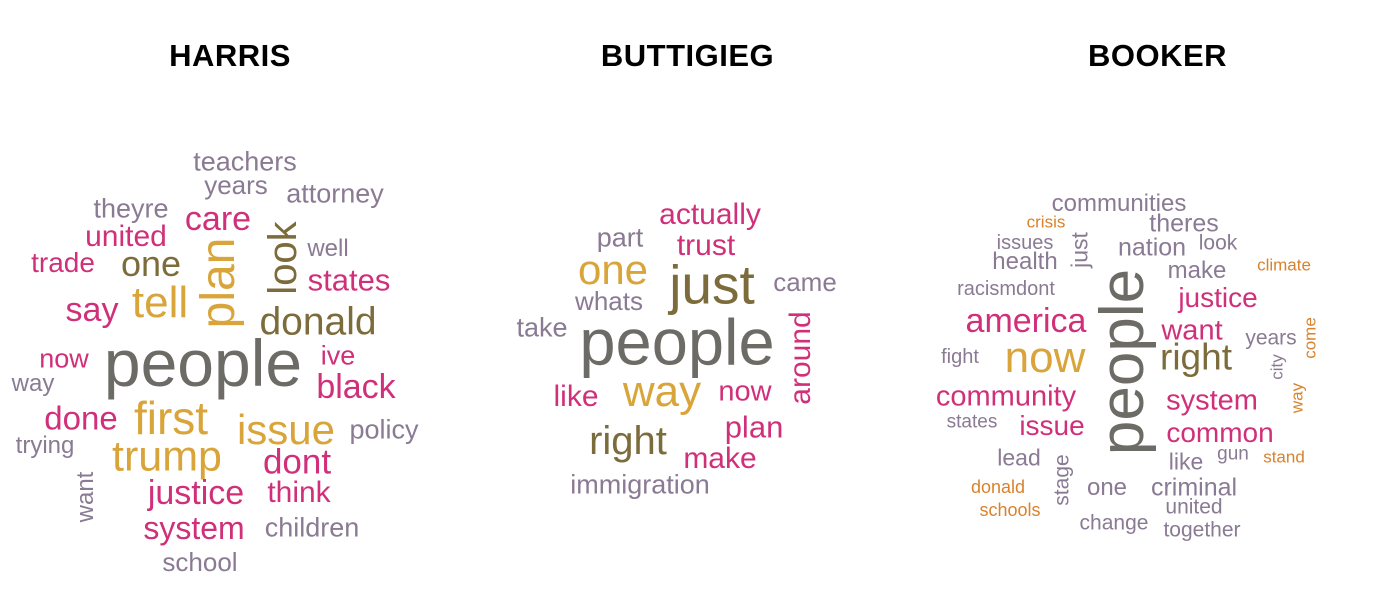  I want to click on word-change: change, so click(1114, 523).